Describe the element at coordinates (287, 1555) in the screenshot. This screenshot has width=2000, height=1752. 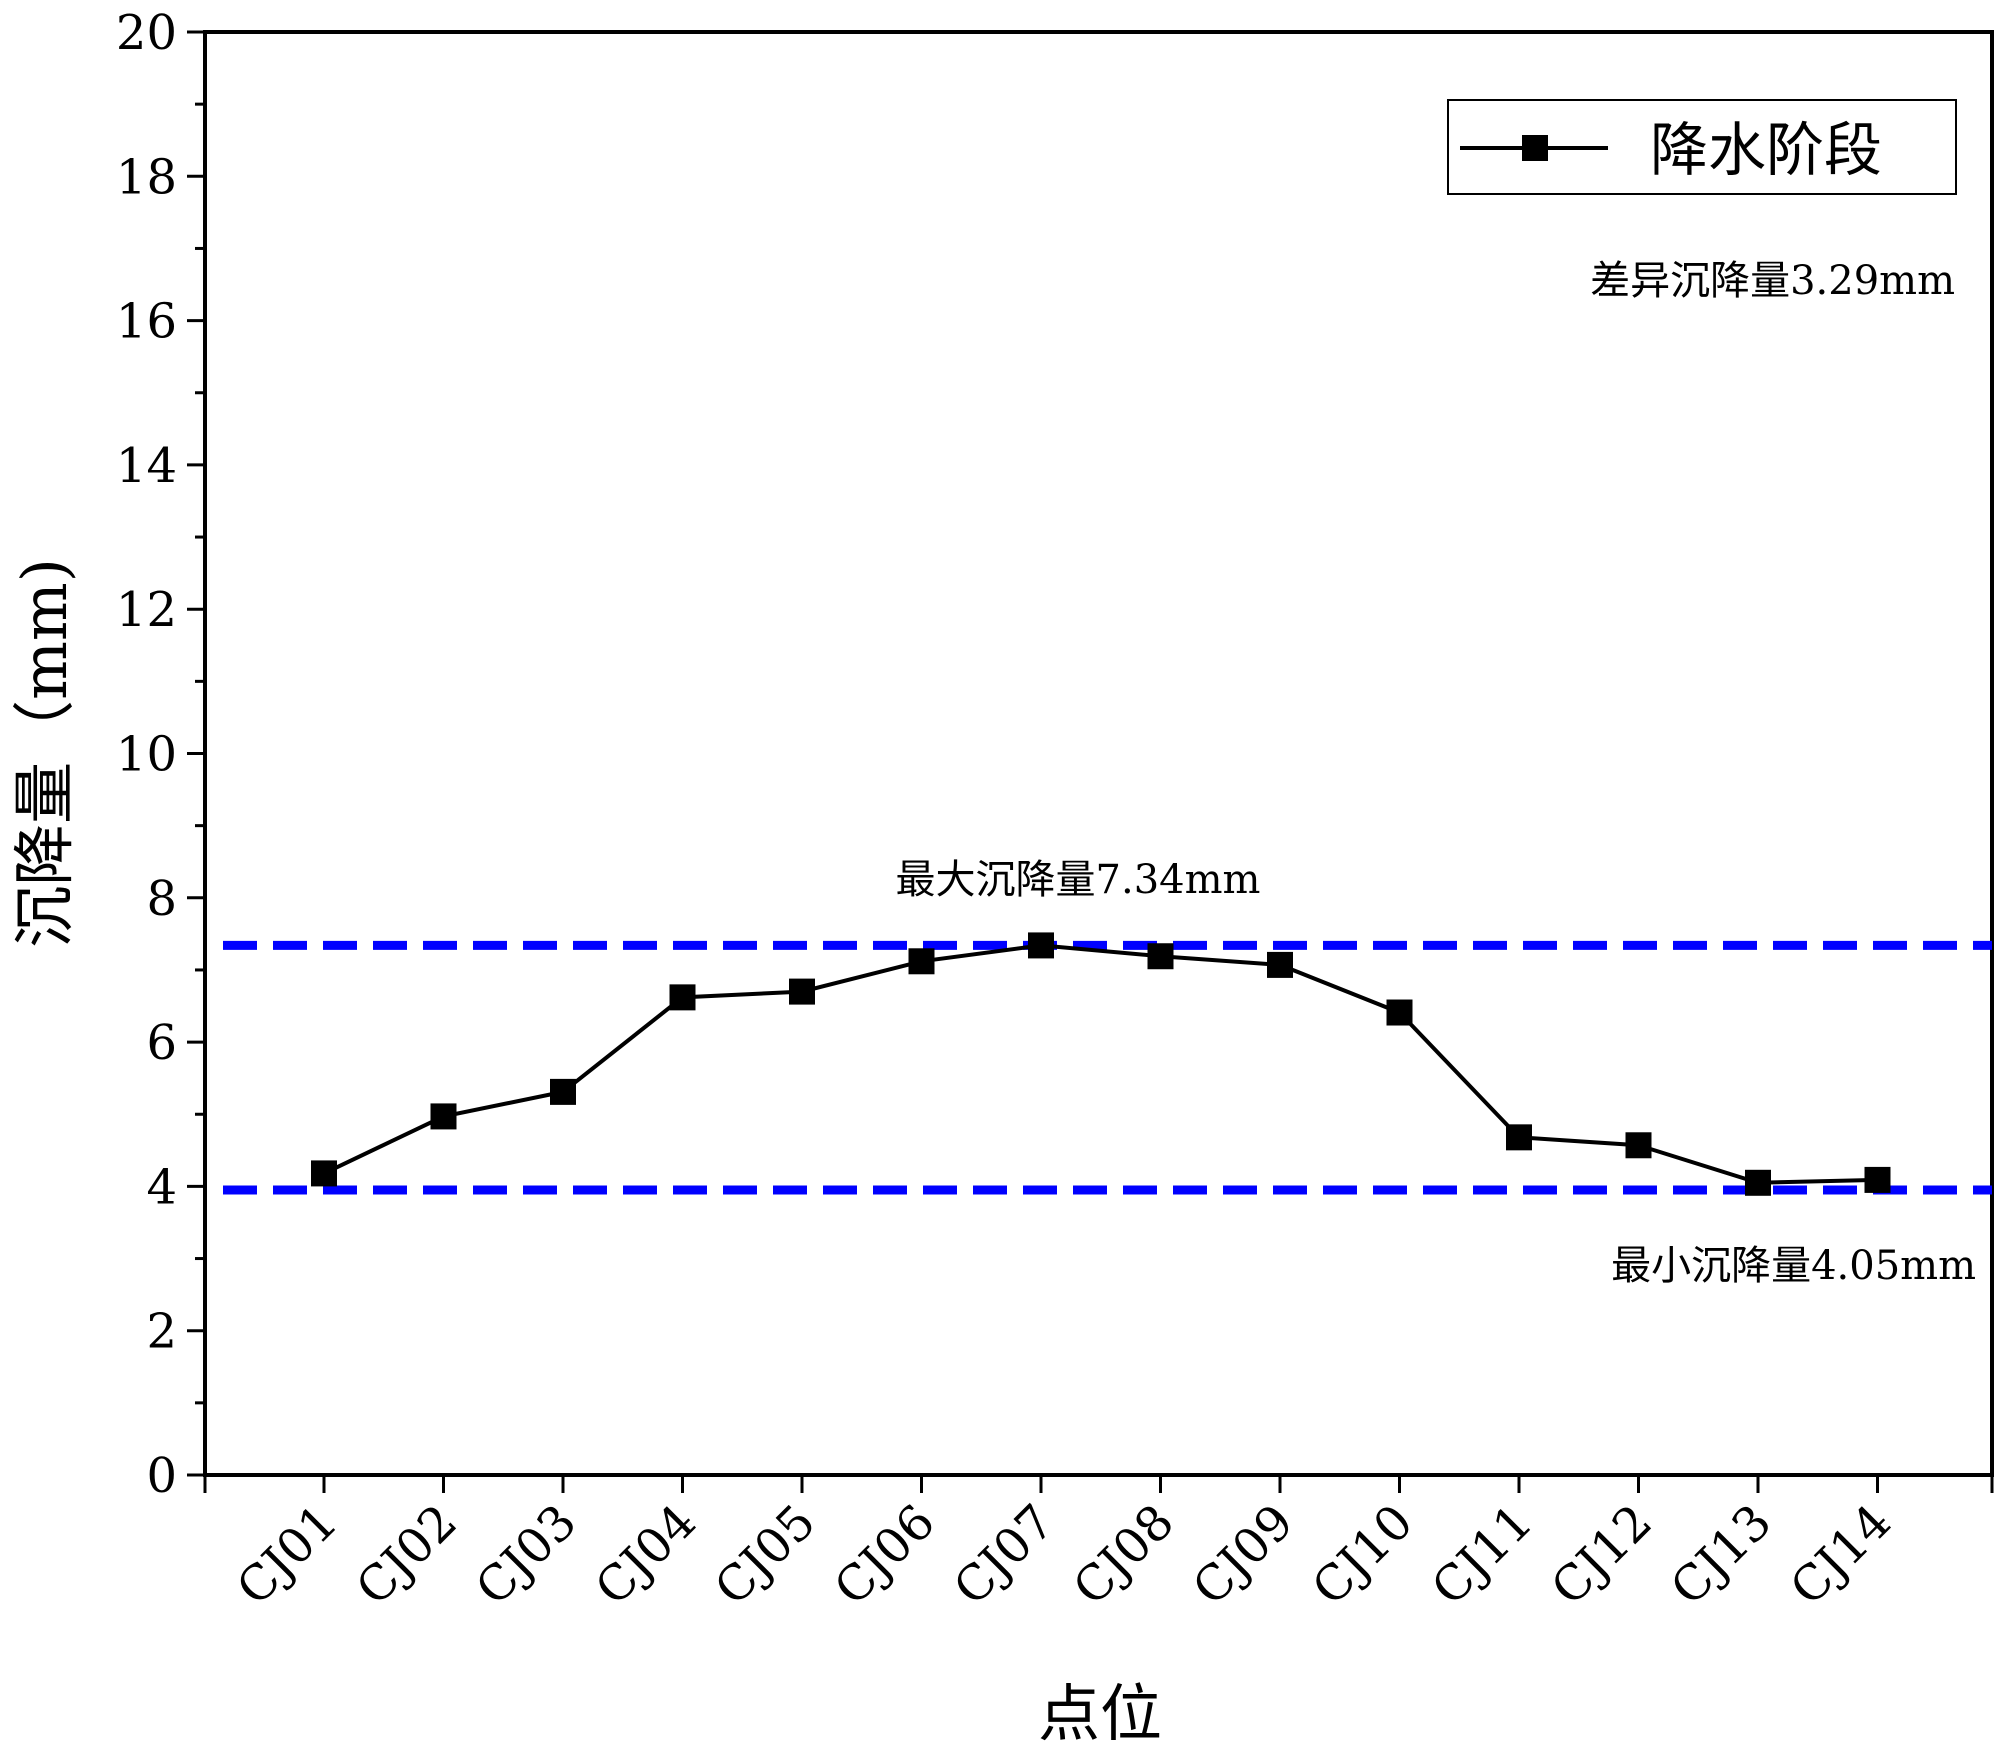
I see `x-tick-label: CJ01` at that location.